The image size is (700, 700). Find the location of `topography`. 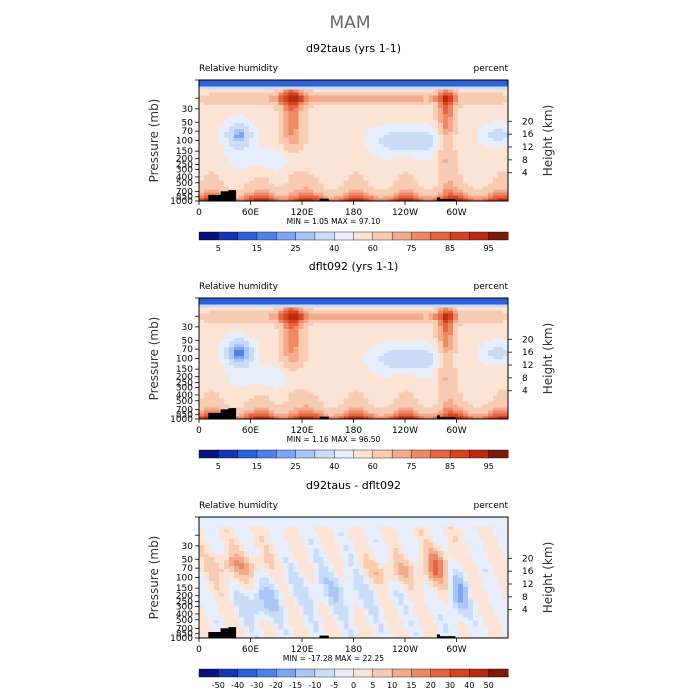

topography is located at coordinates (219, 197).